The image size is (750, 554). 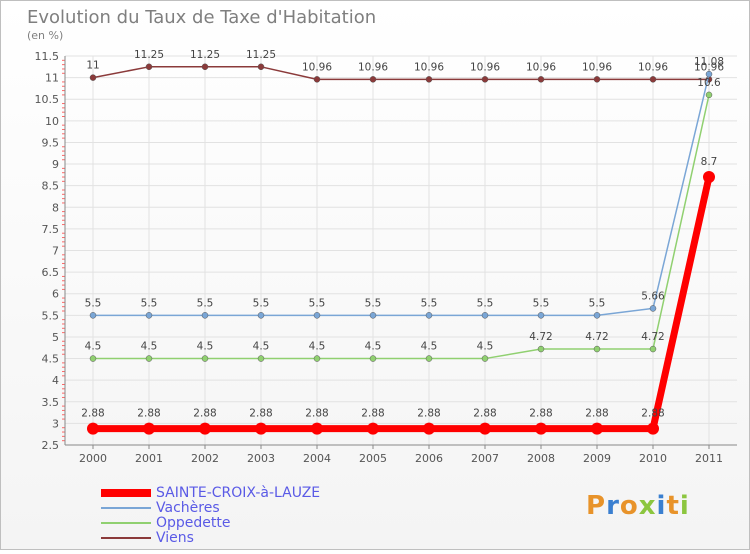 I want to click on y-tick-label: 3.5, so click(x=51, y=402).